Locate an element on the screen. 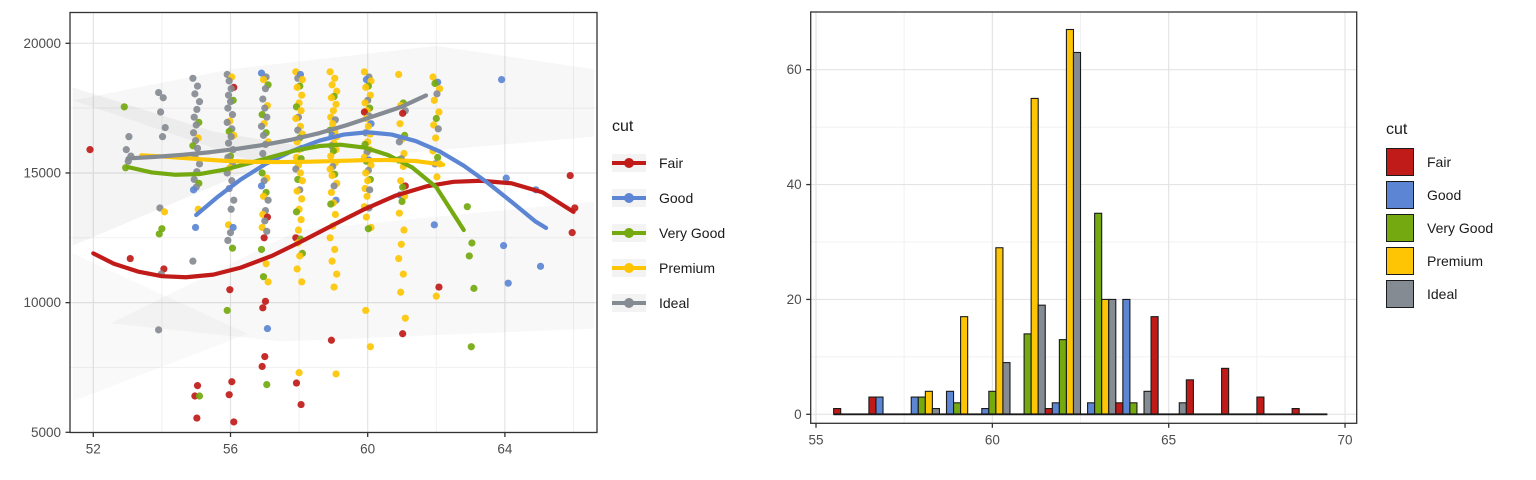  smooth-curve-very-good is located at coordinates (295, 187).